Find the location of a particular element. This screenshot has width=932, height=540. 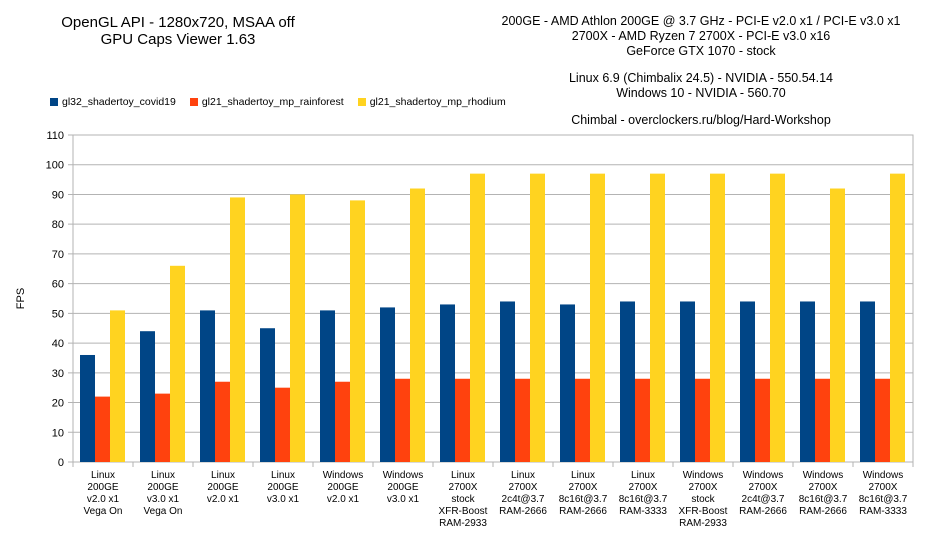

x-tick-label: Linux 200GE v2.0 x1 Vega On is located at coordinates (103, 493).